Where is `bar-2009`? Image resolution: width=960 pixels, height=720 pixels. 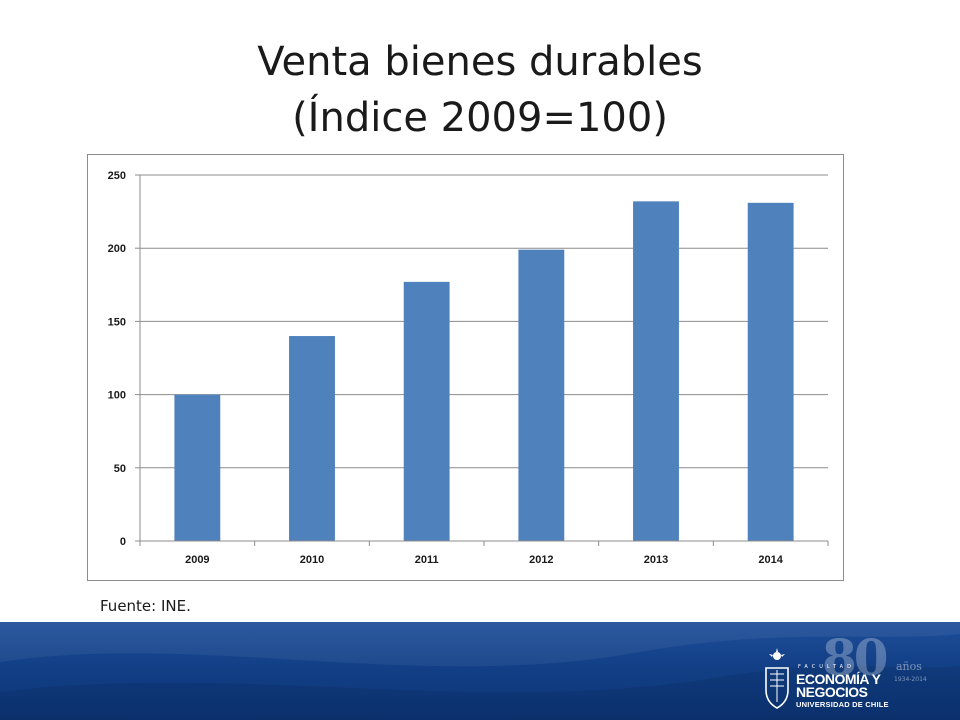
bar-2009 is located at coordinates (197, 467).